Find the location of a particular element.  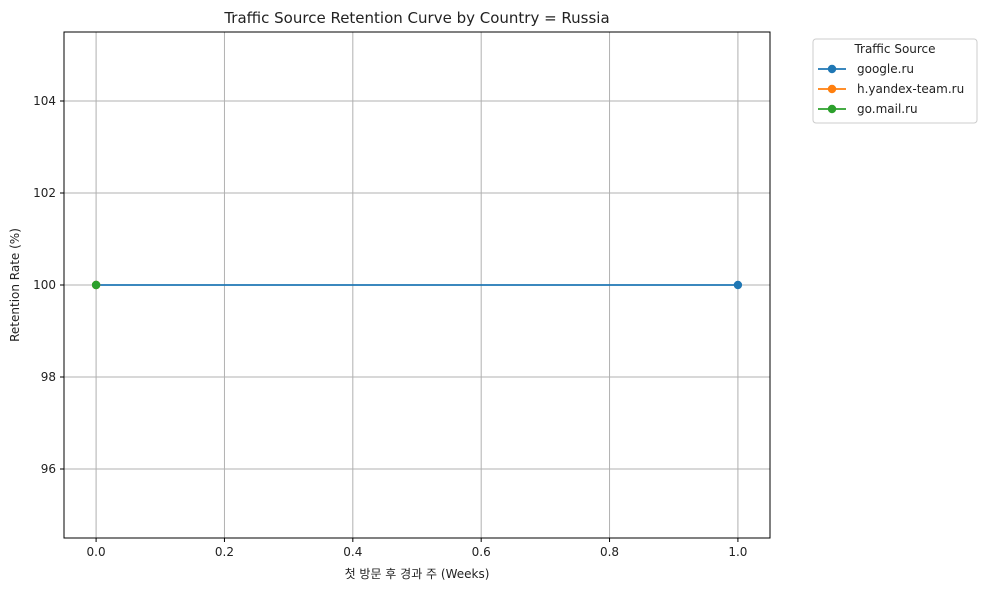

x-axis-label: 첫 방문 후 경과 주 (Weeks) is located at coordinates (417, 574).